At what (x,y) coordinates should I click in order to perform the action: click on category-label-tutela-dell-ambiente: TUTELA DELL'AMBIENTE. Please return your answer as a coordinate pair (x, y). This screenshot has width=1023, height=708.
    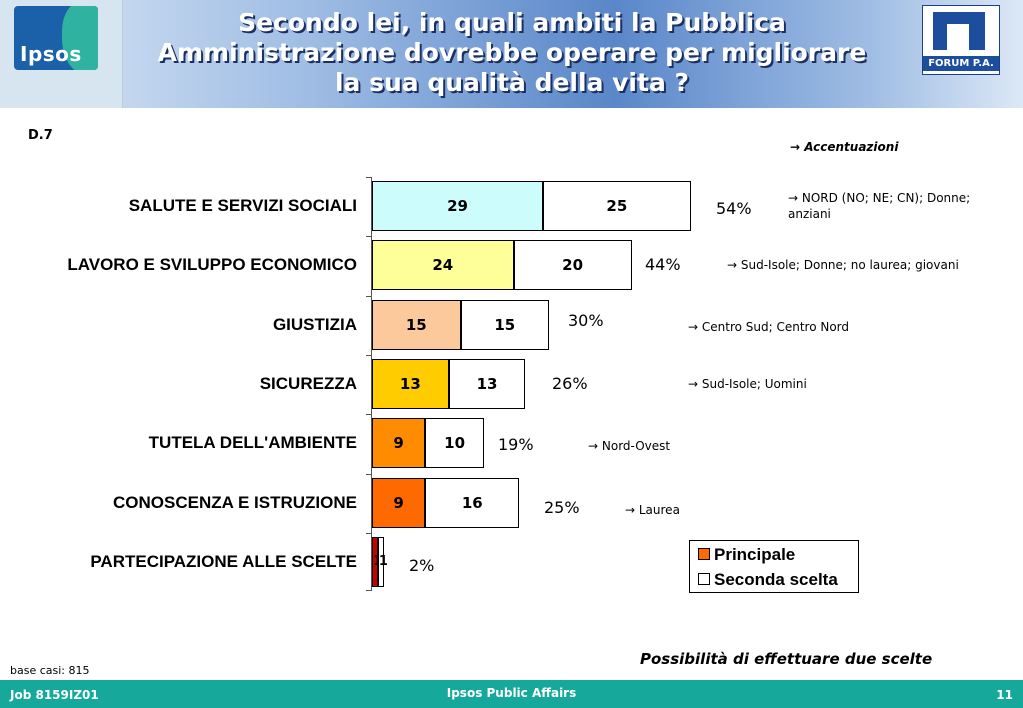
    Looking at the image, I should click on (252, 443).